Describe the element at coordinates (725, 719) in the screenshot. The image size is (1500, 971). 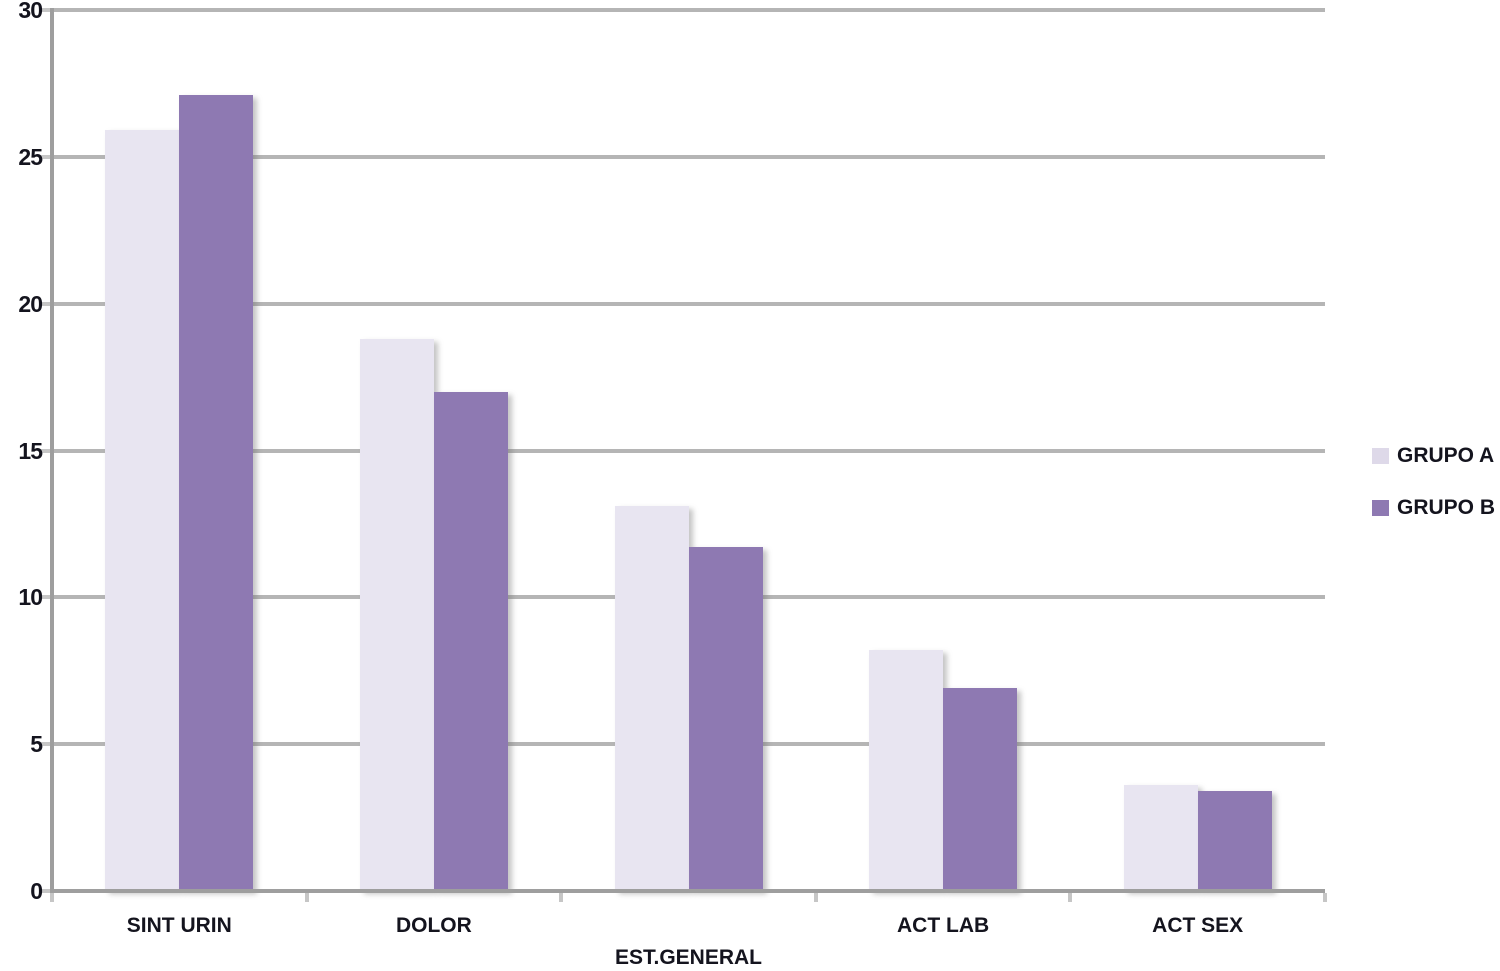
I see `bar-grupo-b-est-general` at that location.